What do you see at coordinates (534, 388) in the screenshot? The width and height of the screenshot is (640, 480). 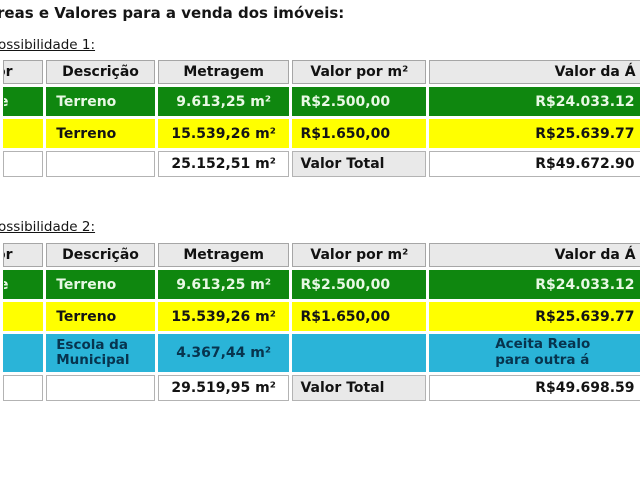 I see `total-value-cell: R$49.698.59` at bounding box center [534, 388].